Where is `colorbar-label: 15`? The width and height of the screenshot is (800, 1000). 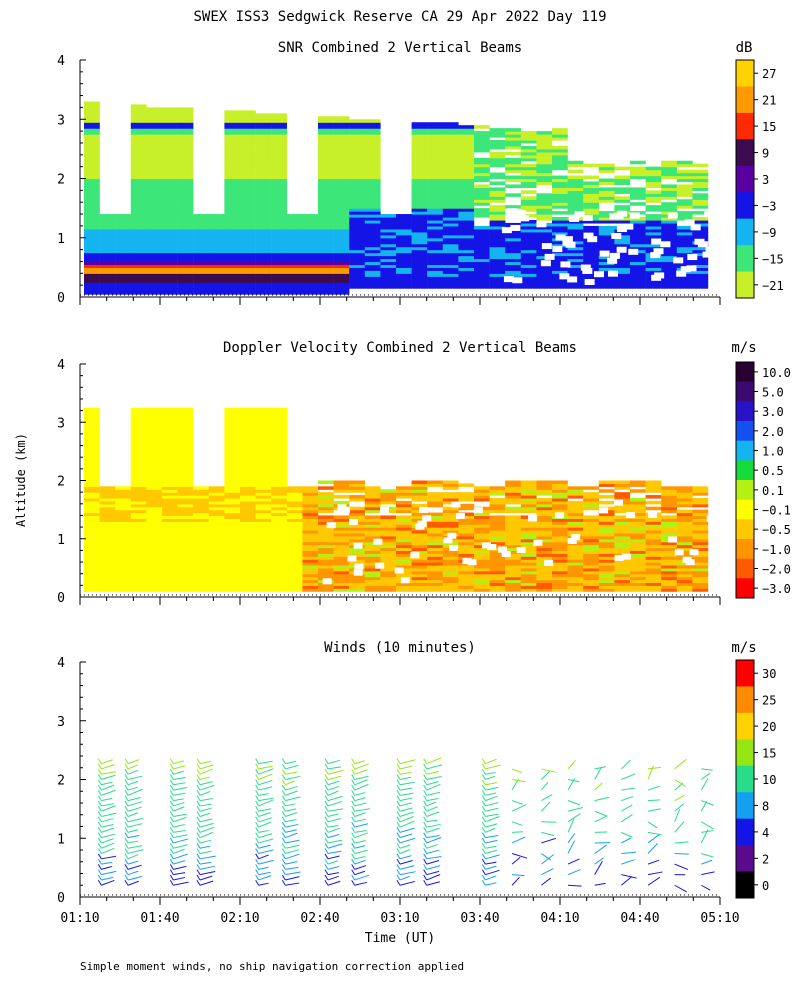 colorbar-label: 15 is located at coordinates (769, 127).